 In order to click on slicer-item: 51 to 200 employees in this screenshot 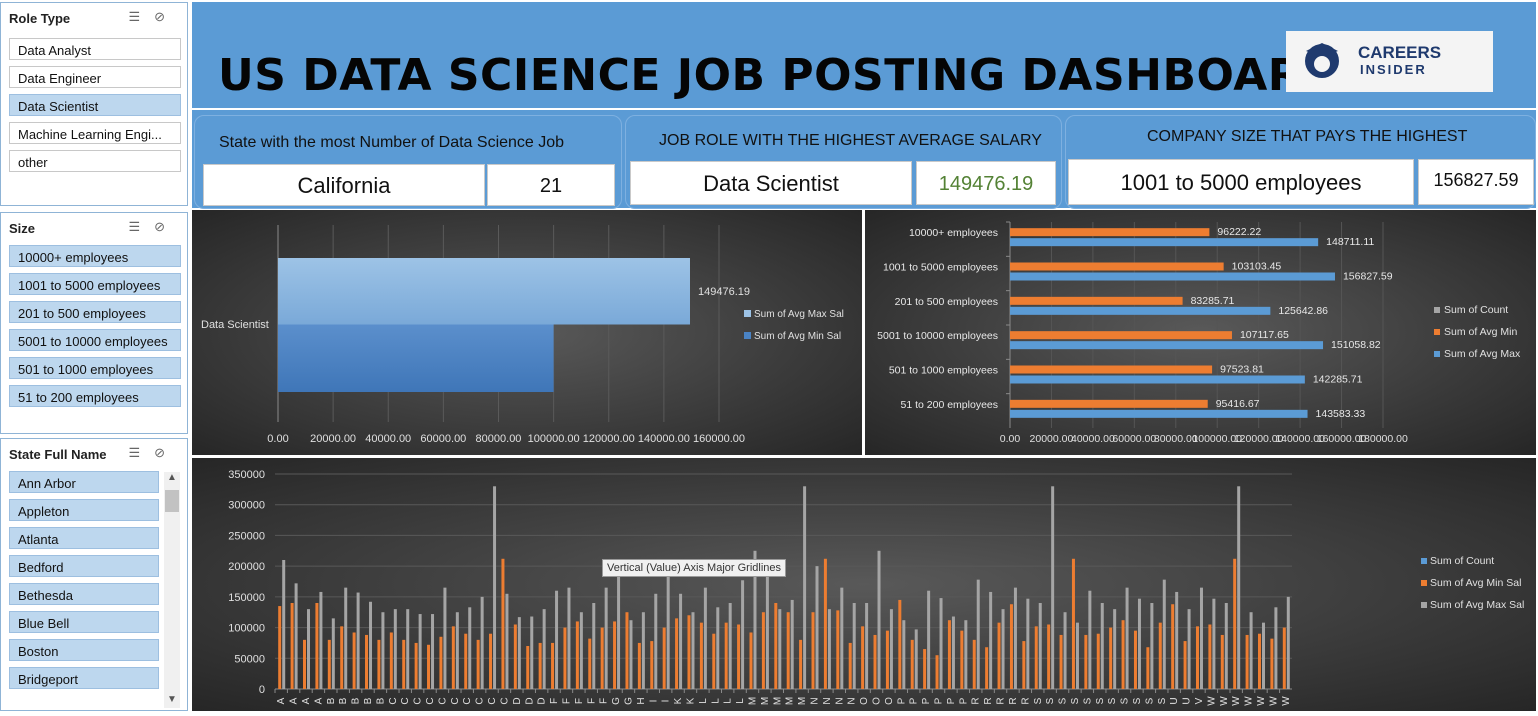, I will do `click(95, 396)`.